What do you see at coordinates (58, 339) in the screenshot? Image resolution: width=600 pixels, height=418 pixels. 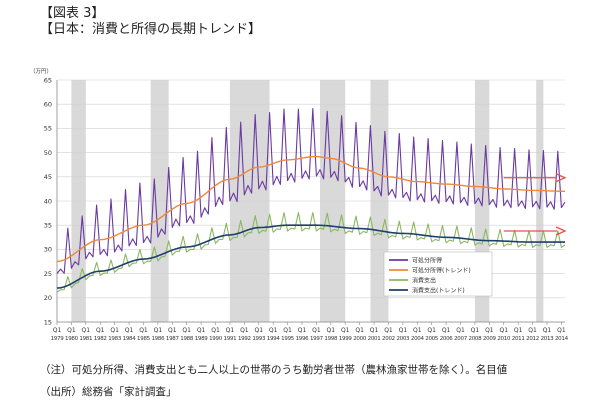 I see `x-tick-year: 1979` at bounding box center [58, 339].